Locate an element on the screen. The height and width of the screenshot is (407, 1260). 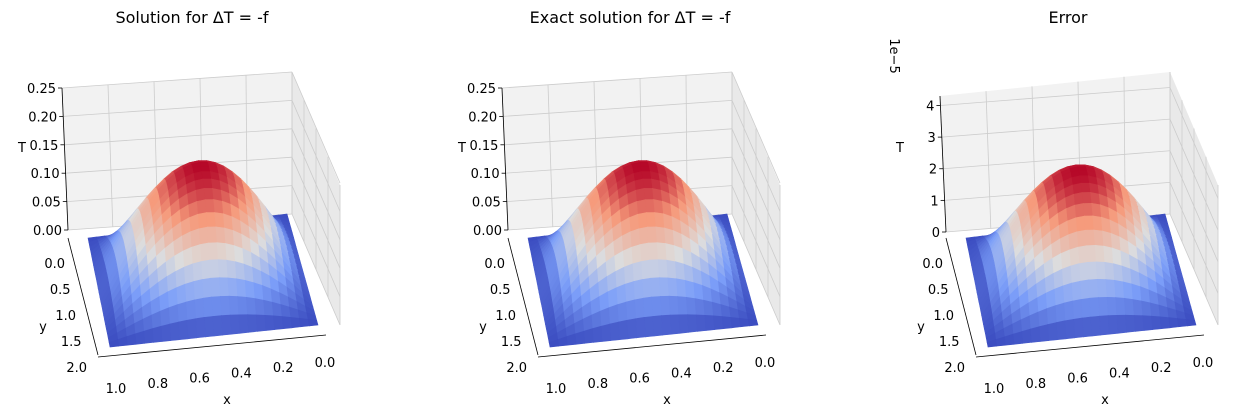
y-axis-line is located at coordinates (961, 296).